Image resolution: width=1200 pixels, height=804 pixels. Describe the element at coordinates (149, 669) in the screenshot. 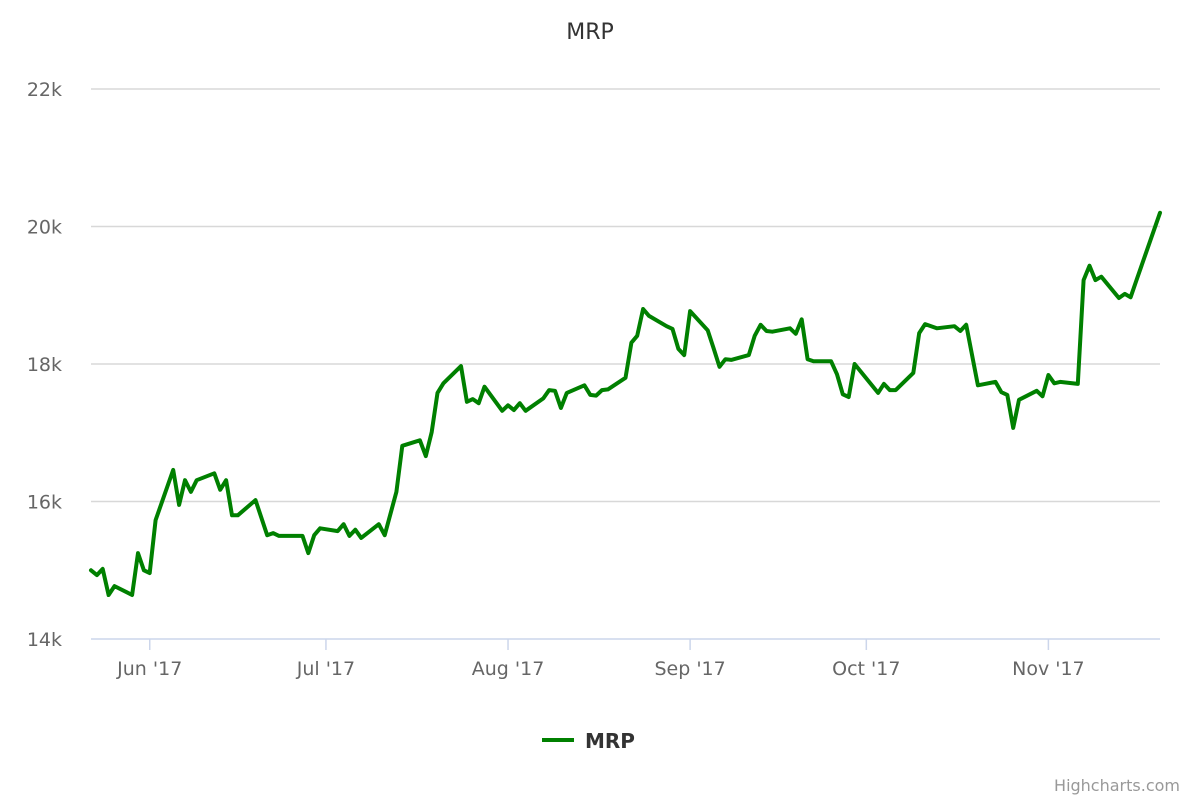

I see `x-tick-label: Jun '17` at that location.